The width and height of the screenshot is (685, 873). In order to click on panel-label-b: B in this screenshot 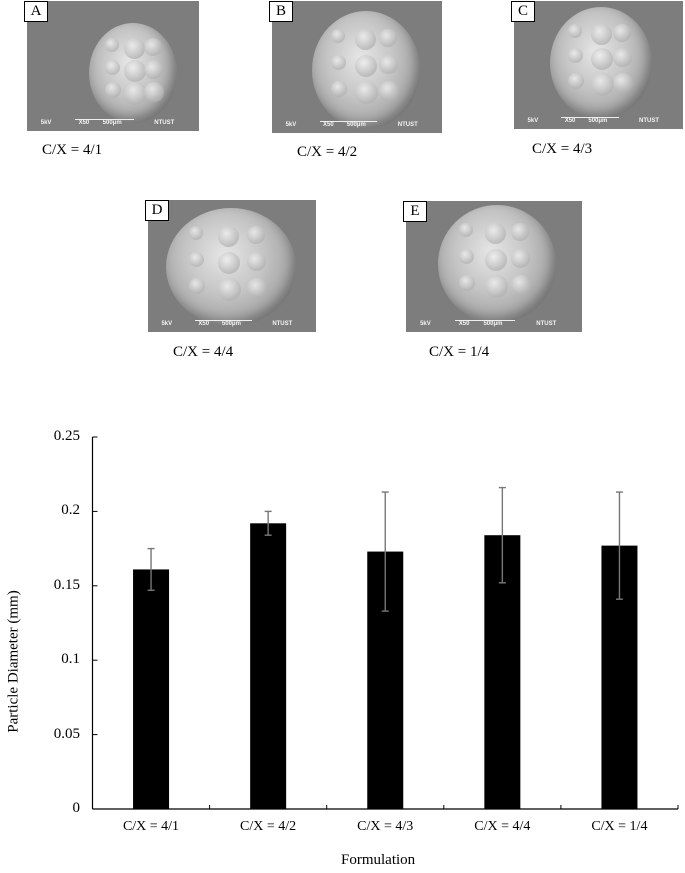, I will do `click(281, 11)`.